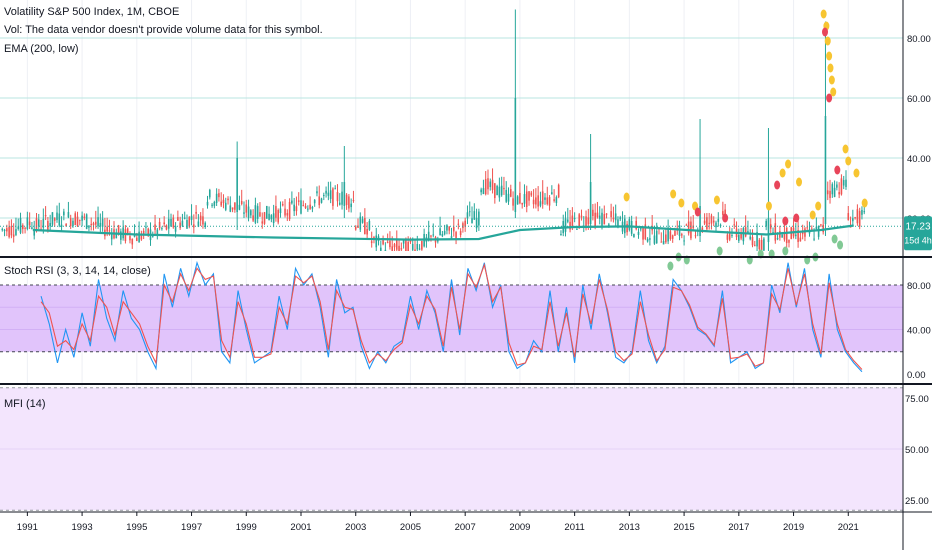 The height and width of the screenshot is (555, 932). Describe the element at coordinates (77, 271) in the screenshot. I see `stoch-legend: Stoch RSI (3, 3, 14, 14, close)` at that location.